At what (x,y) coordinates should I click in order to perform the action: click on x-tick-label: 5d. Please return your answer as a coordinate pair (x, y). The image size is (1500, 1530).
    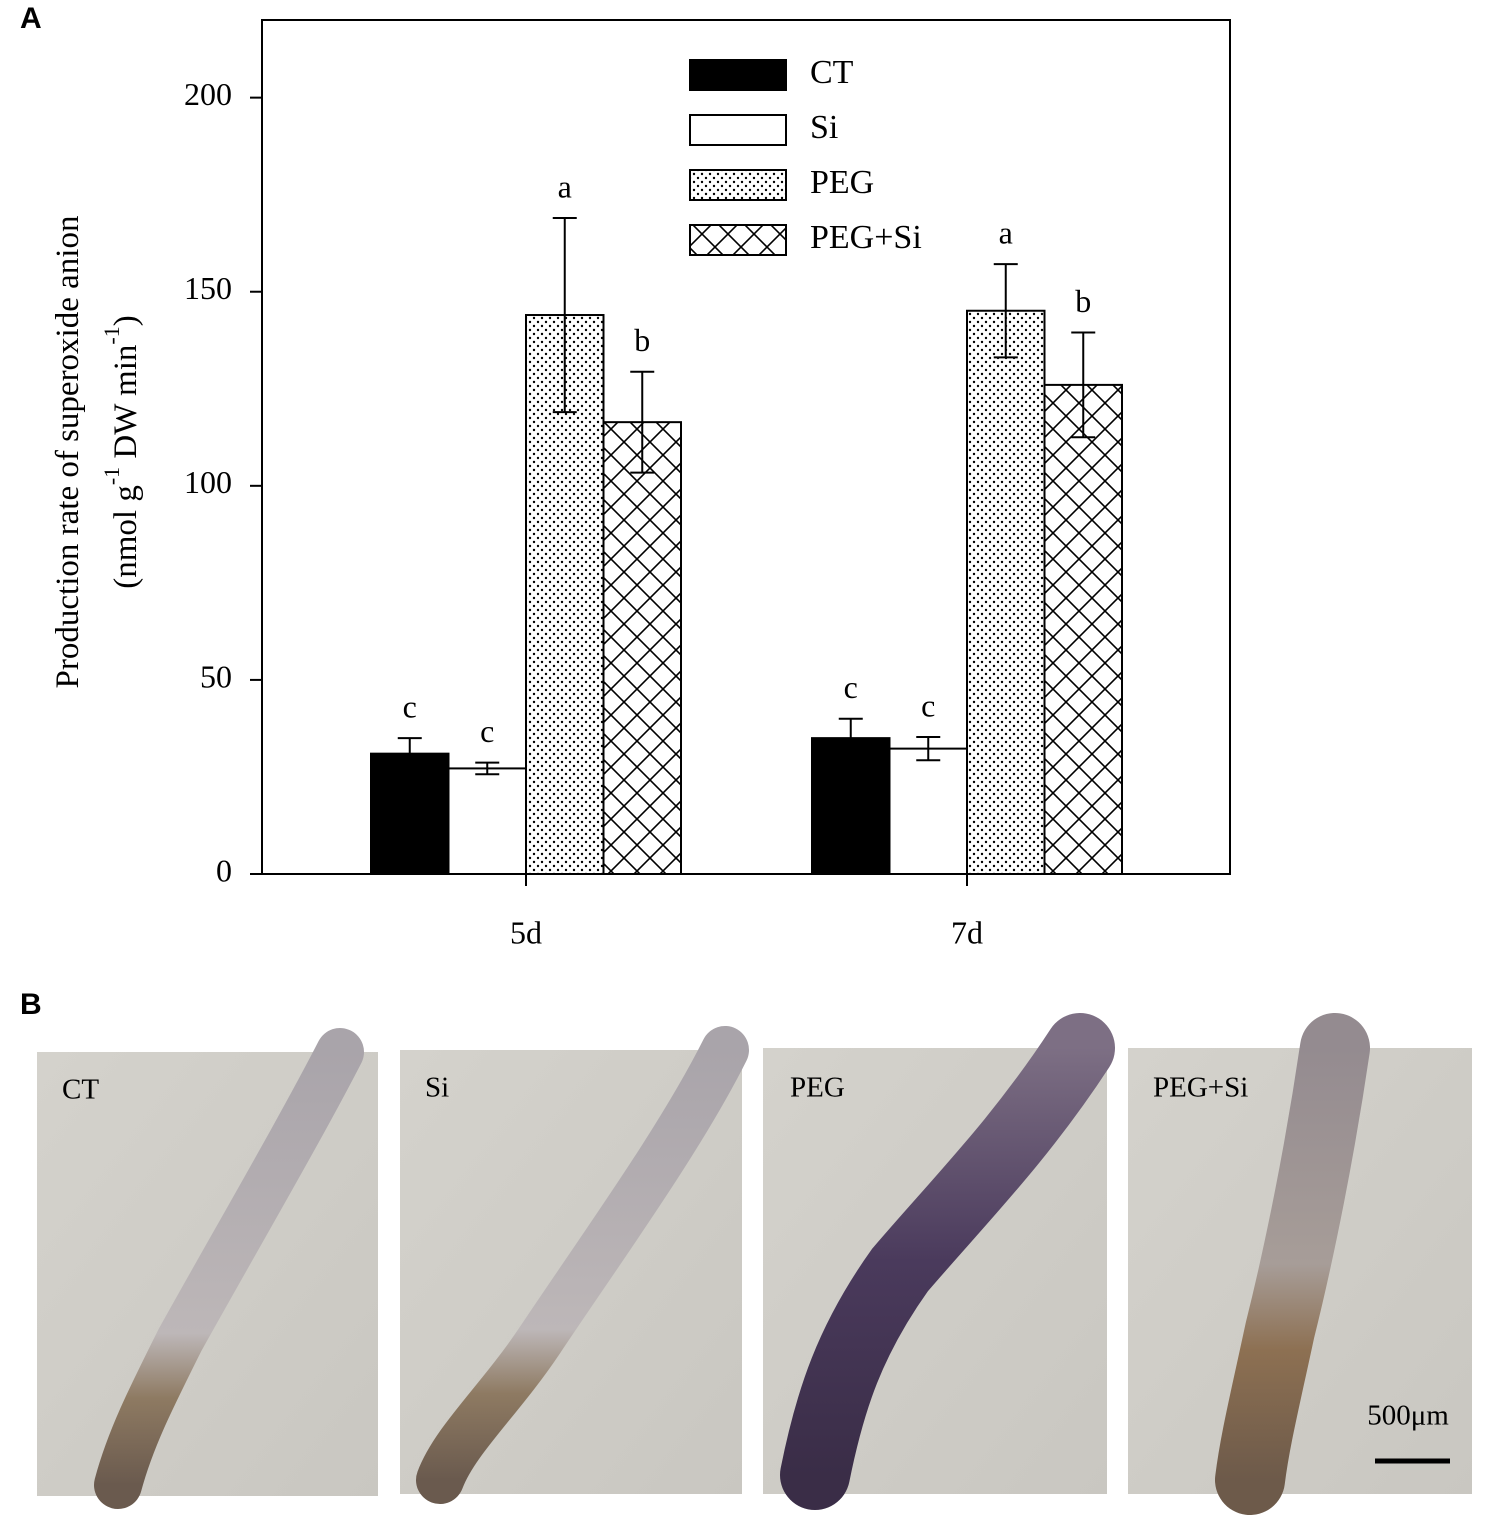
    Looking at the image, I should click on (526, 932).